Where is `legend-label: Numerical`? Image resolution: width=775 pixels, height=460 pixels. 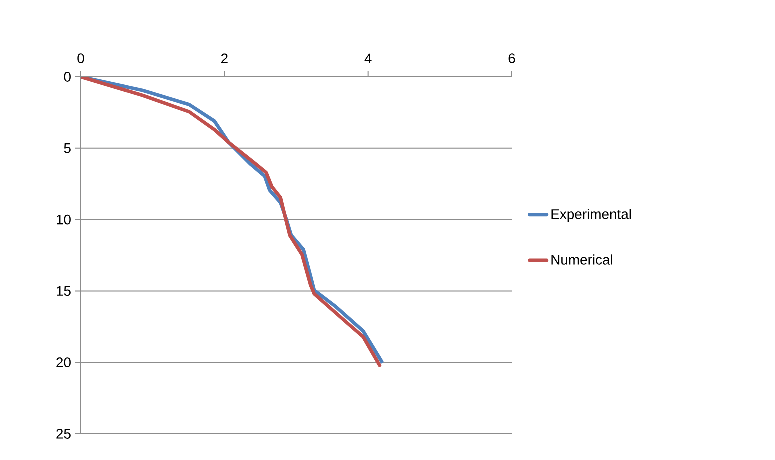
legend-label: Numerical is located at coordinates (582, 259).